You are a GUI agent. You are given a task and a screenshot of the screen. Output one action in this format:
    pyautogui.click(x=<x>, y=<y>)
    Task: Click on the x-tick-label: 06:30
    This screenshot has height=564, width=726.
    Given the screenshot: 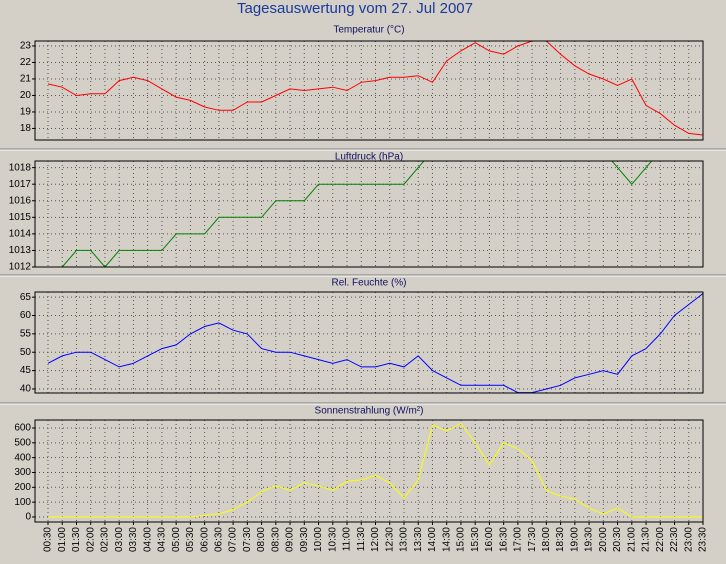 What is the action you would take?
    pyautogui.click(x=219, y=539)
    